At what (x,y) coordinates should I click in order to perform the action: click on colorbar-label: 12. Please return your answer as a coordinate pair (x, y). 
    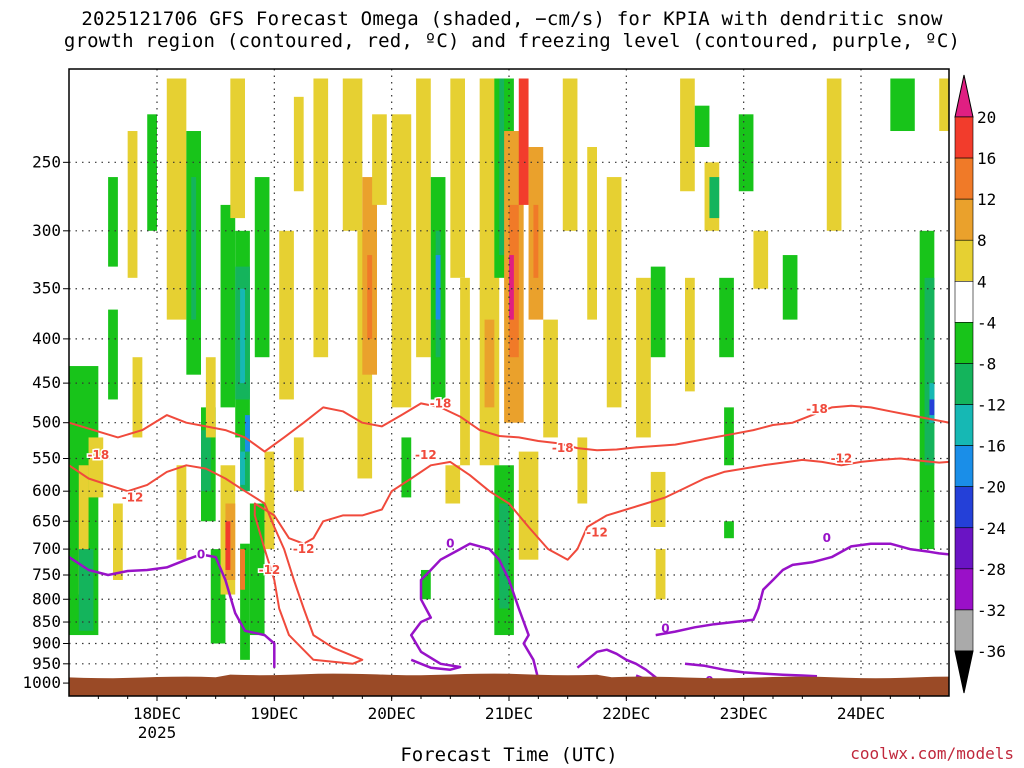
    Looking at the image, I should click on (986, 199).